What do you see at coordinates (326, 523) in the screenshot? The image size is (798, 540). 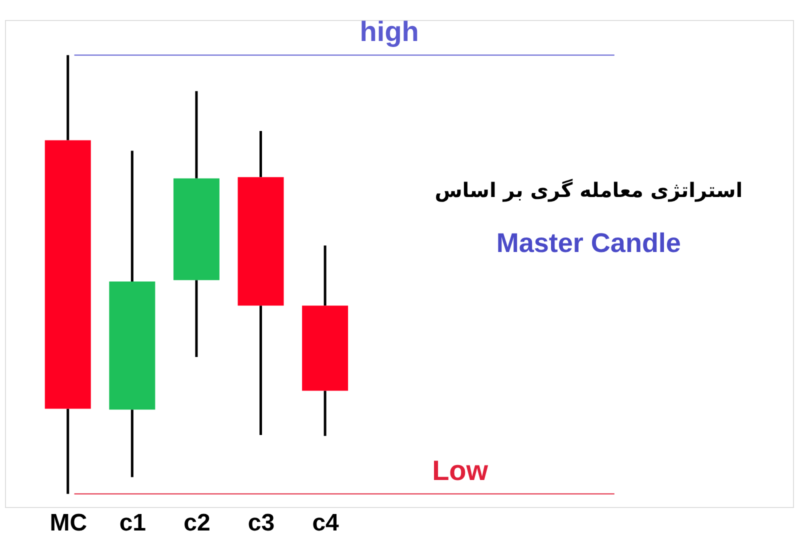 I see `x-tick-label: c4` at bounding box center [326, 523].